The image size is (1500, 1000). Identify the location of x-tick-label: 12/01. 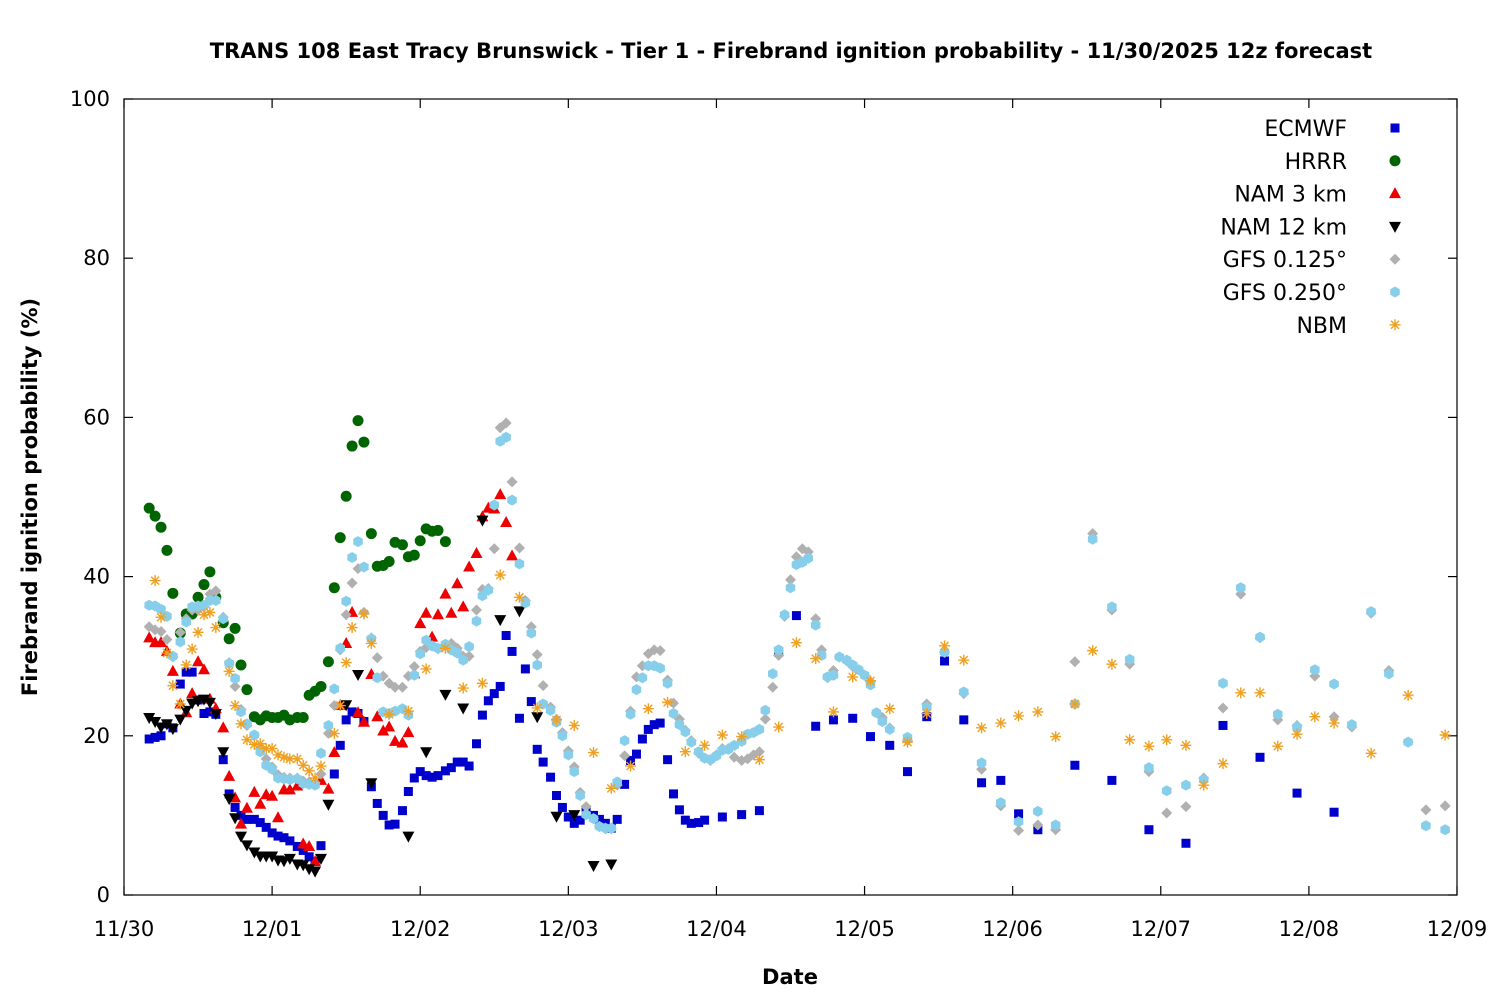
(272, 929).